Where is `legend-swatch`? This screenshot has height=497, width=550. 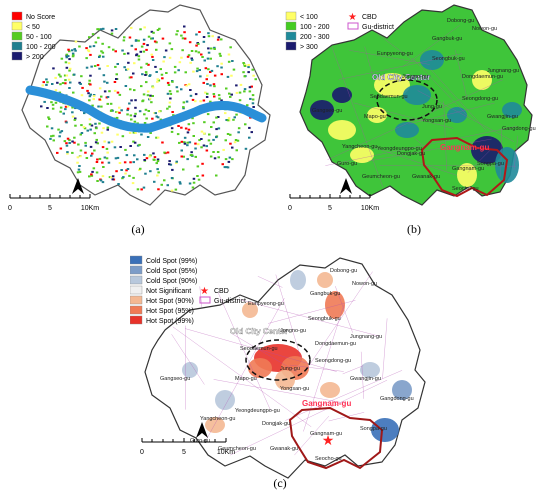 legend-swatch is located at coordinates (291, 16).